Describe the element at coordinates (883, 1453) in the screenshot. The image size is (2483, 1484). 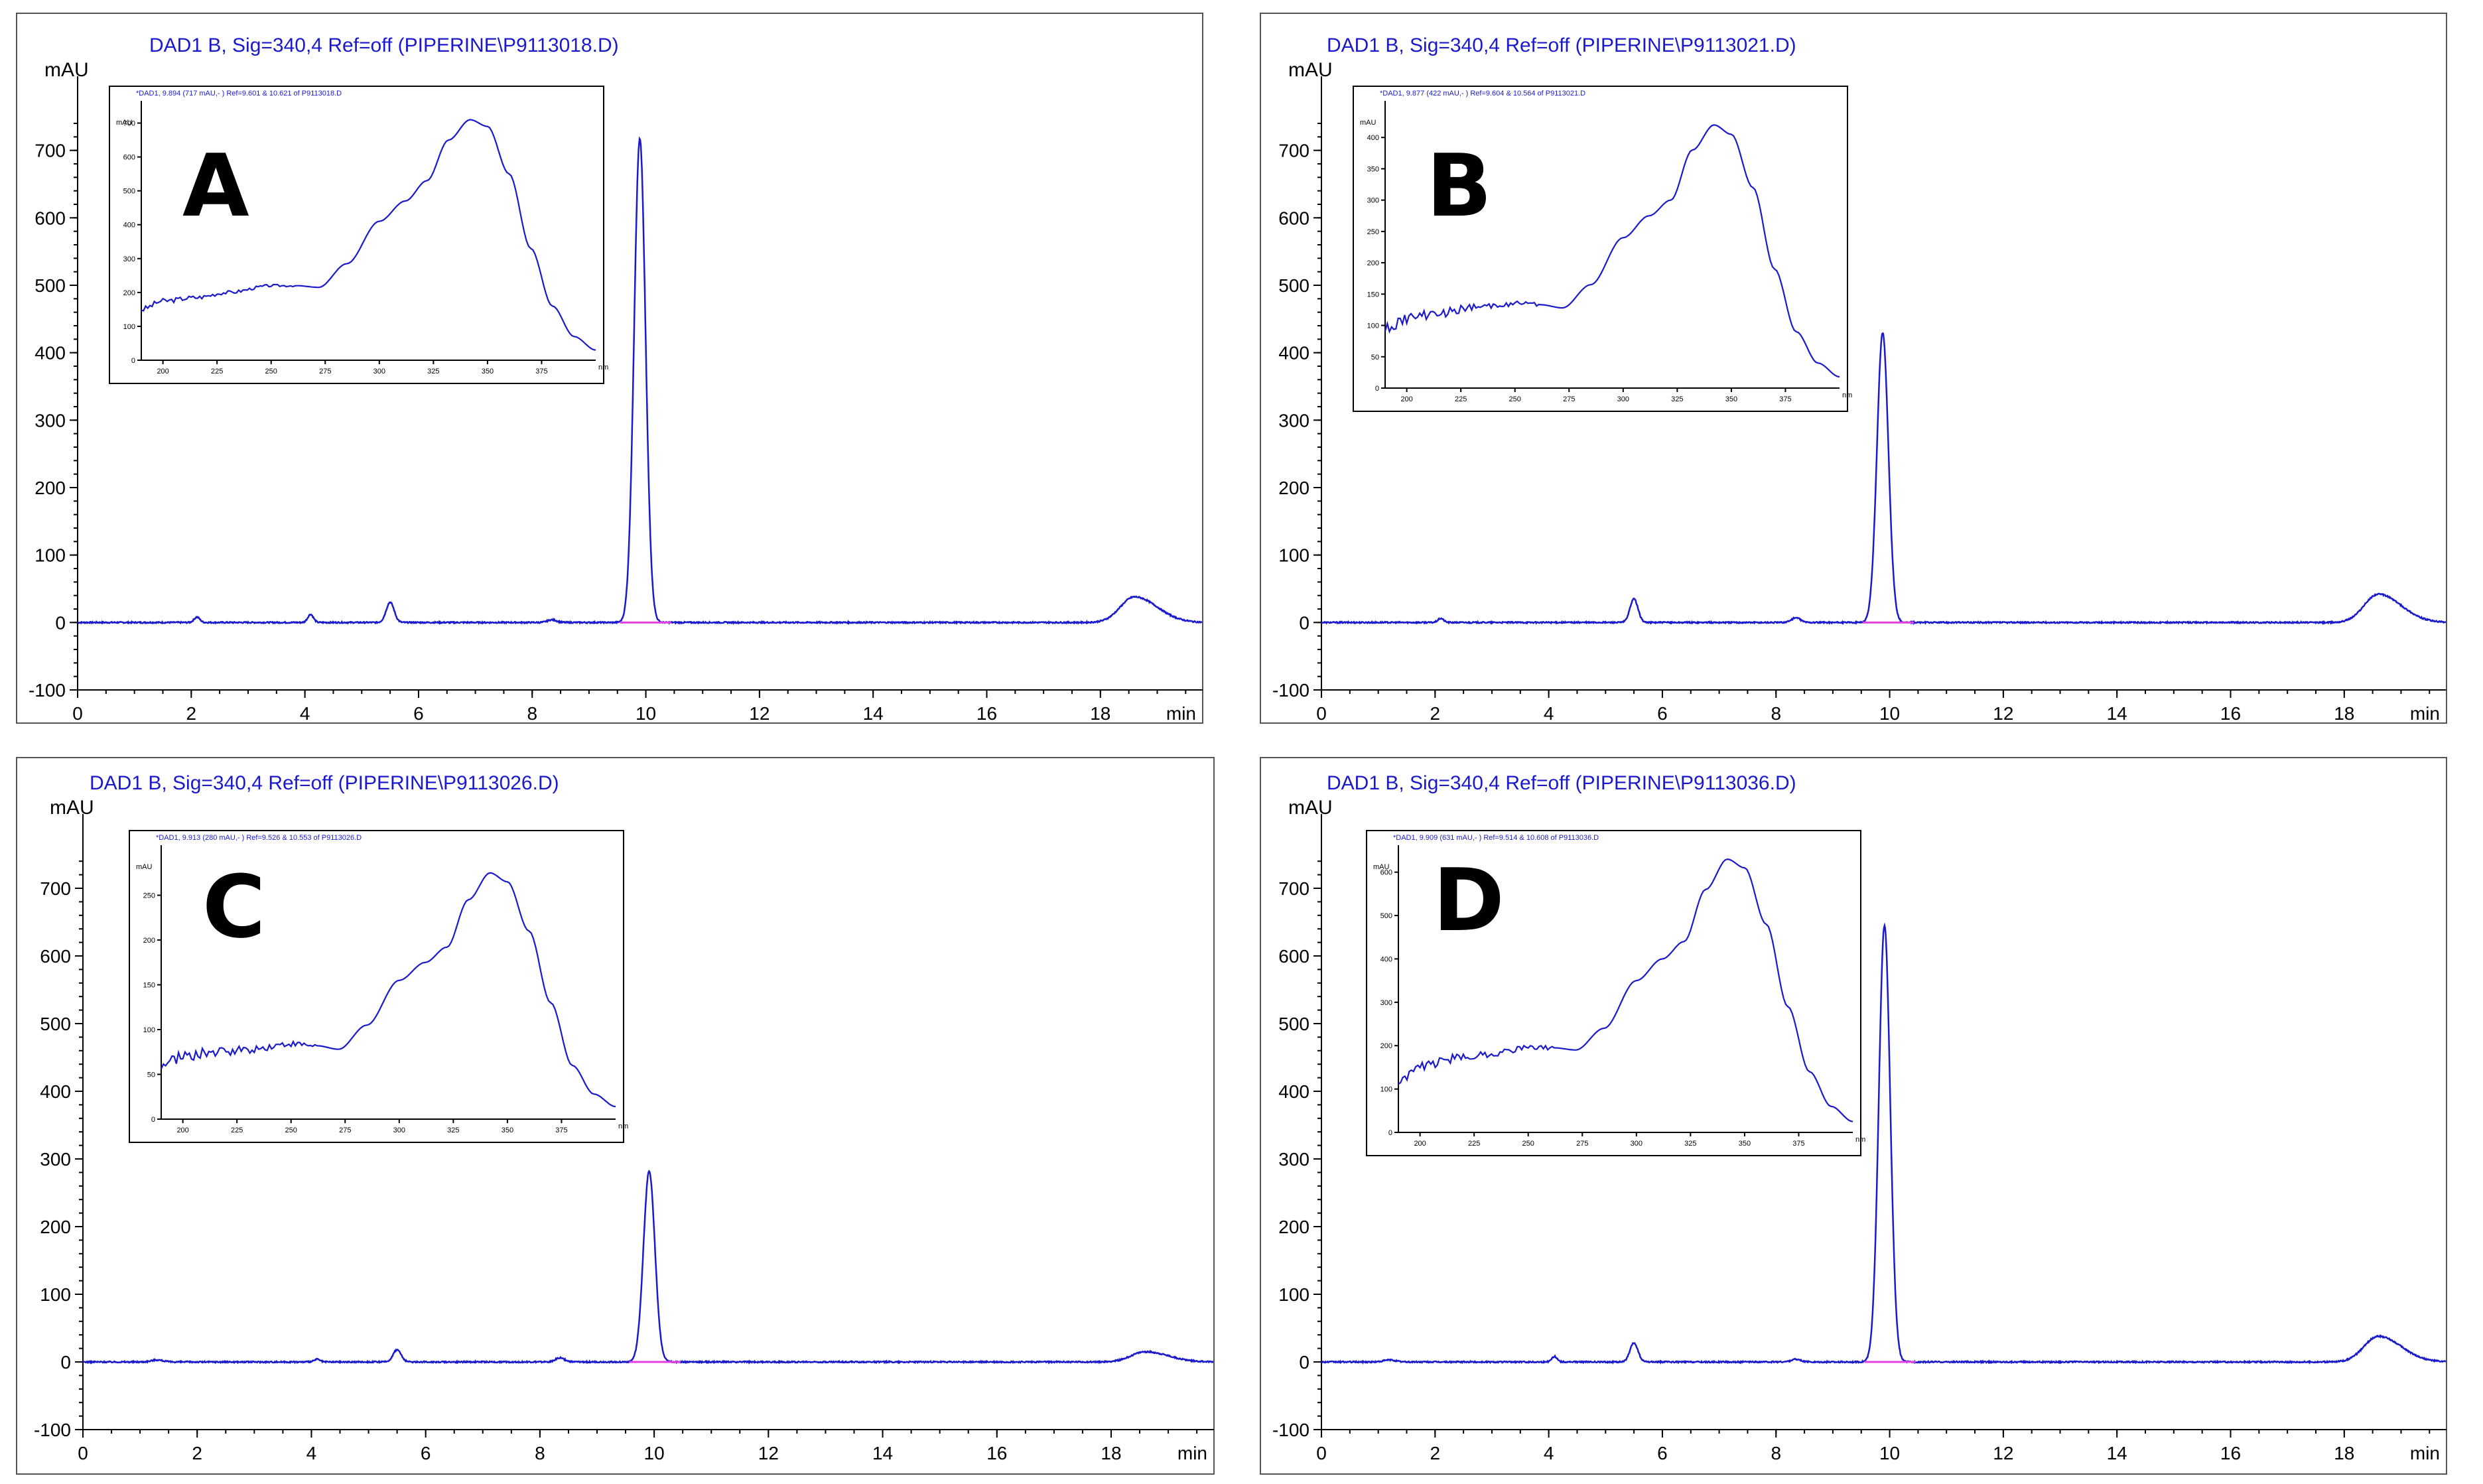
I see `x-tick-label: 14` at that location.